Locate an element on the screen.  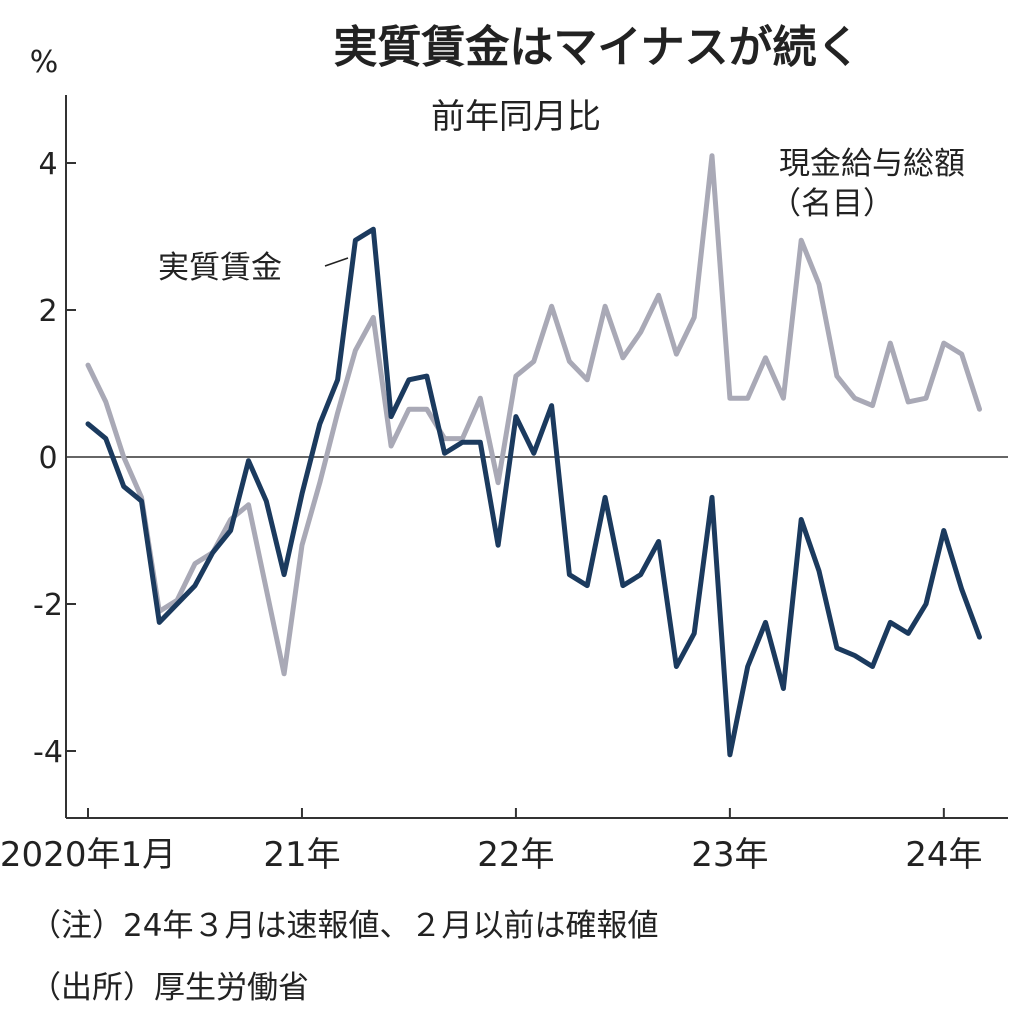
source-text: （出所）厚生労働省 is located at coordinates (169, 988).